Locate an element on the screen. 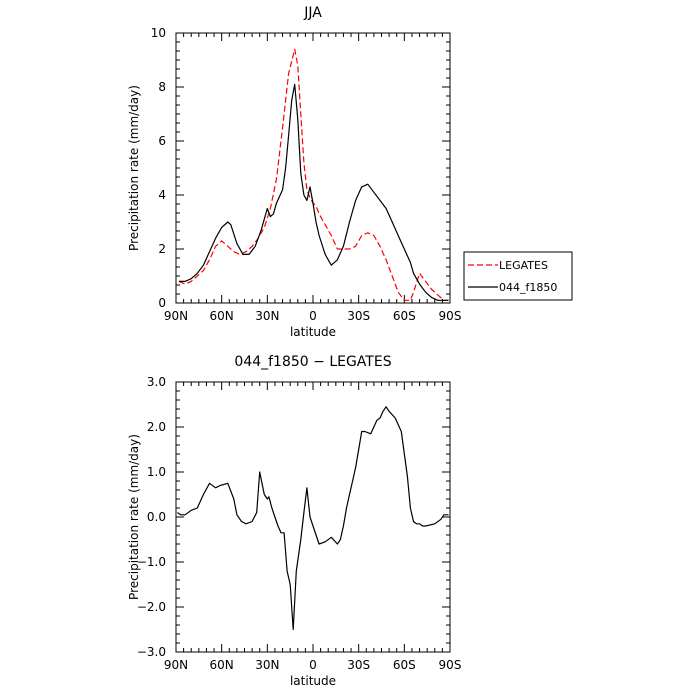  chart-2-x-tick-label: 0 is located at coordinates (313, 665).